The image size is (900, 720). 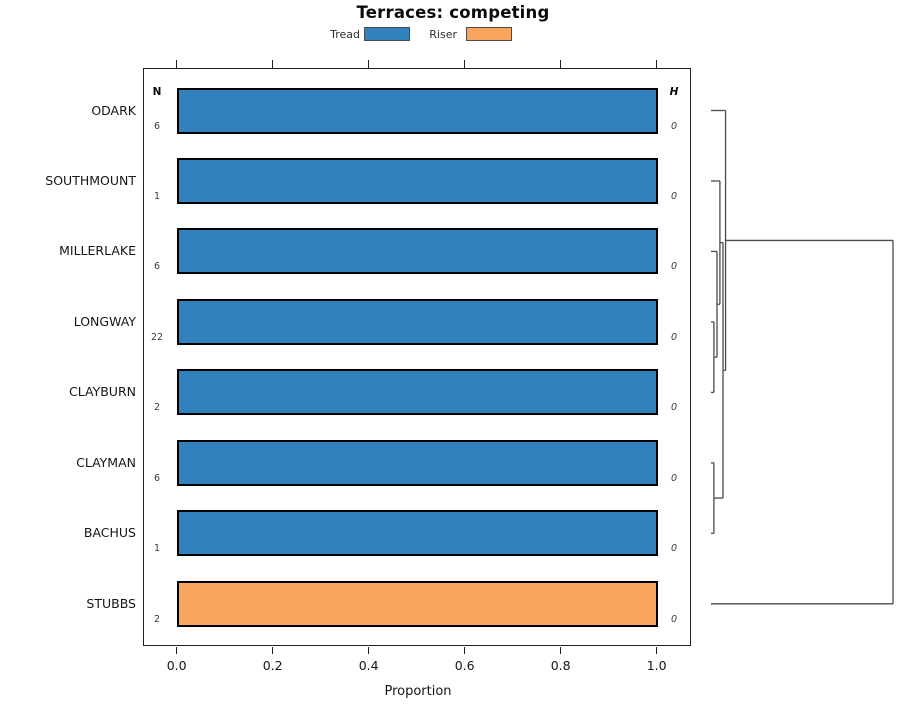 I want to click on h-value-longway: 0, so click(x=674, y=337).